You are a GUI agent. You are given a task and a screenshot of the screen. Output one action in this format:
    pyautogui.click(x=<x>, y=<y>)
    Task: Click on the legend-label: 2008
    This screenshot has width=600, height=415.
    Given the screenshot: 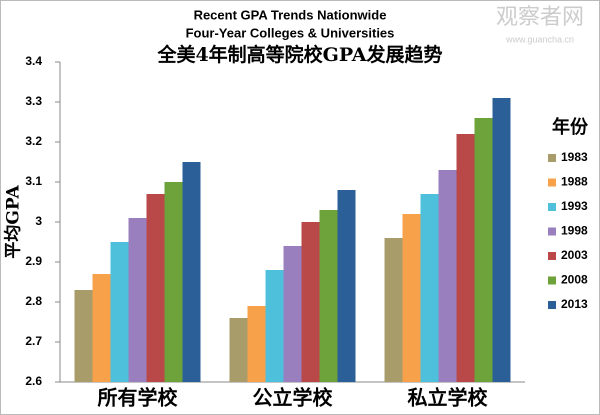 What is the action you would take?
    pyautogui.click(x=574, y=280)
    